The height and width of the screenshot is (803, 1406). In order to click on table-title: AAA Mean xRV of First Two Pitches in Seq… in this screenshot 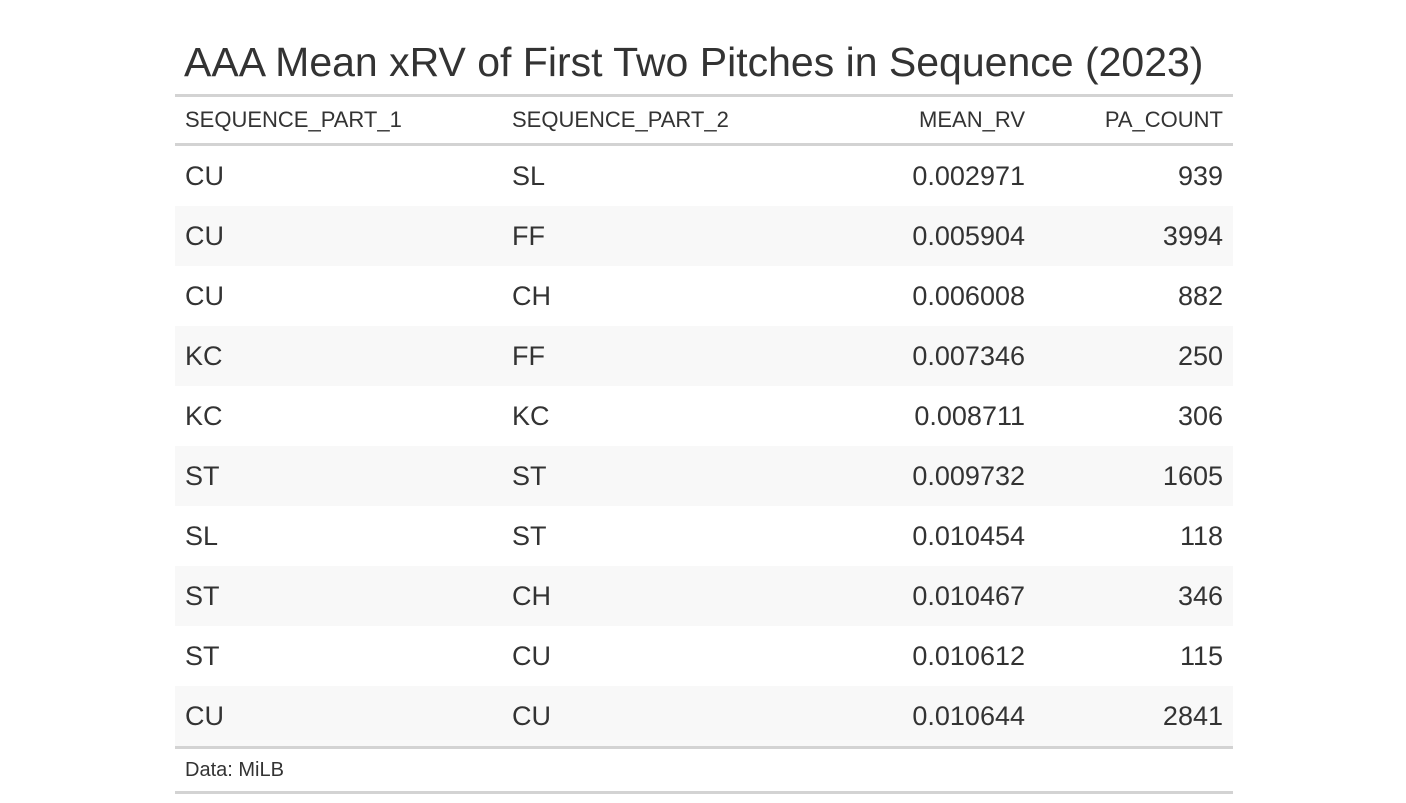, I will do `click(694, 62)`.